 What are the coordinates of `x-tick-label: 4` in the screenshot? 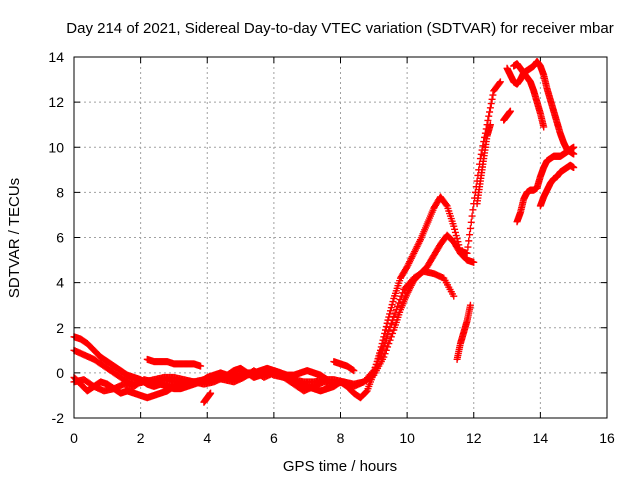 It's located at (207, 438).